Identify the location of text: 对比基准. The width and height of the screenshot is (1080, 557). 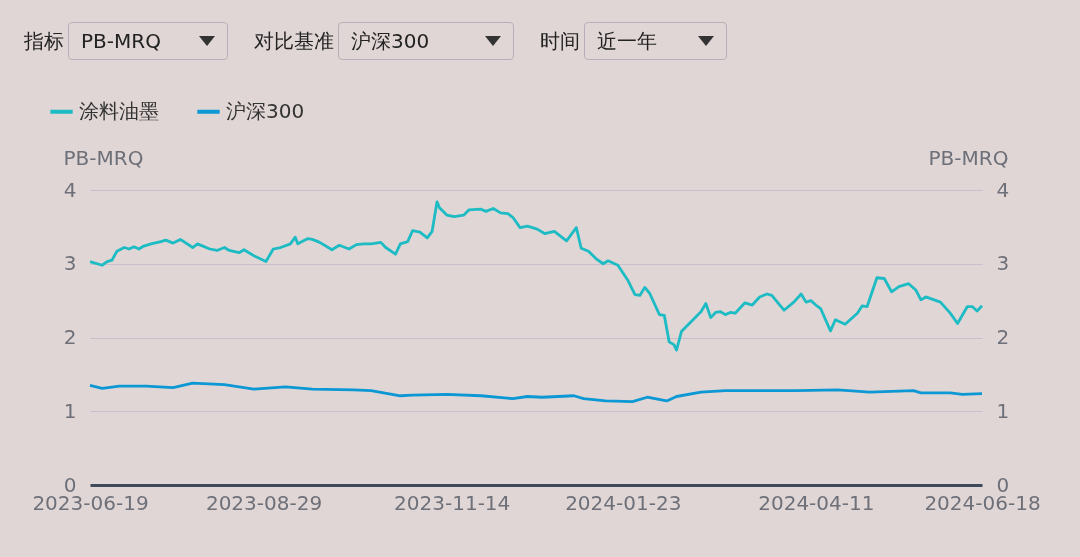
(294, 41).